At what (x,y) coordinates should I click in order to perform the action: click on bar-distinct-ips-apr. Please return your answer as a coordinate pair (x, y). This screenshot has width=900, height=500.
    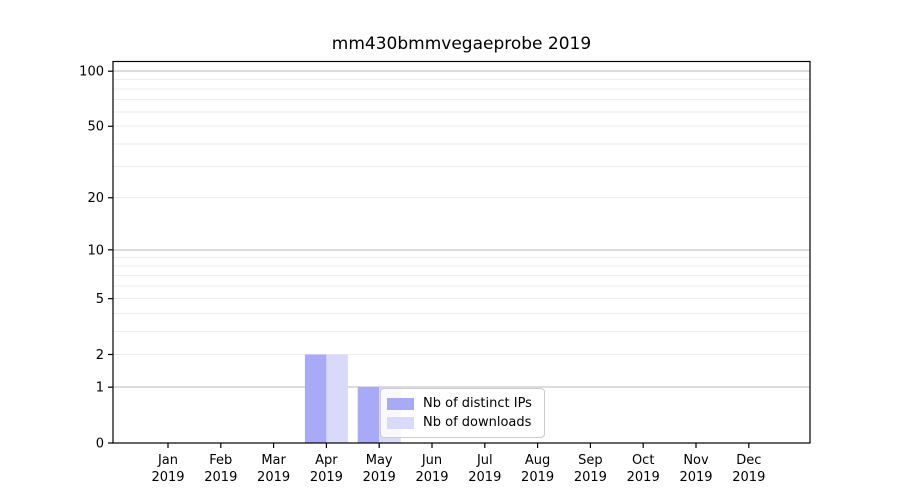
    Looking at the image, I should click on (315, 398).